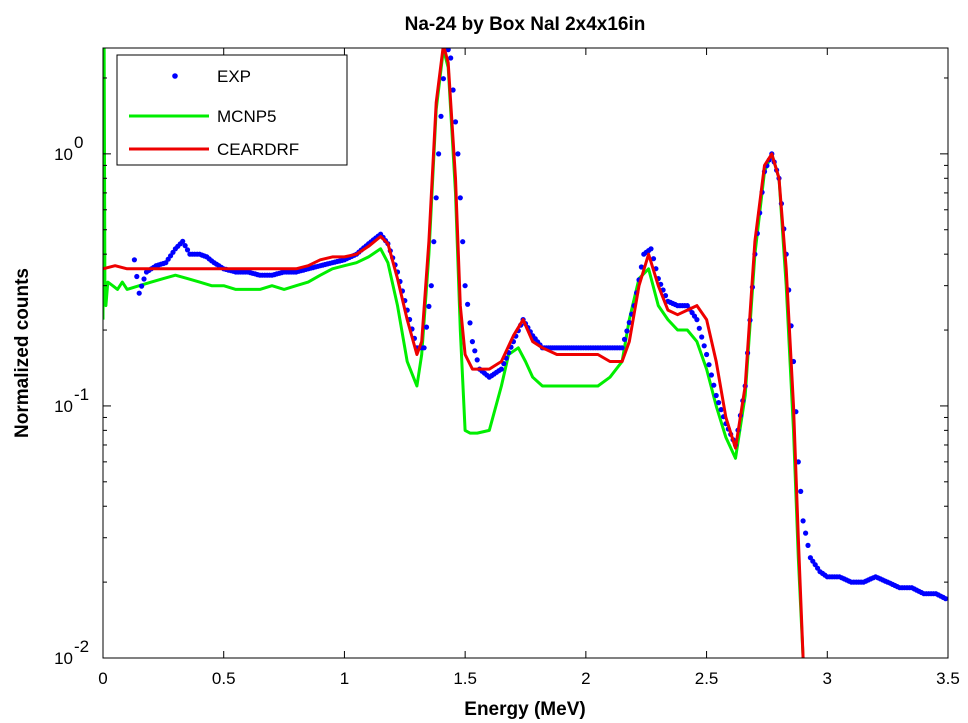  I want to click on legend-ceardrf-label: CEARDRF, so click(258, 149).